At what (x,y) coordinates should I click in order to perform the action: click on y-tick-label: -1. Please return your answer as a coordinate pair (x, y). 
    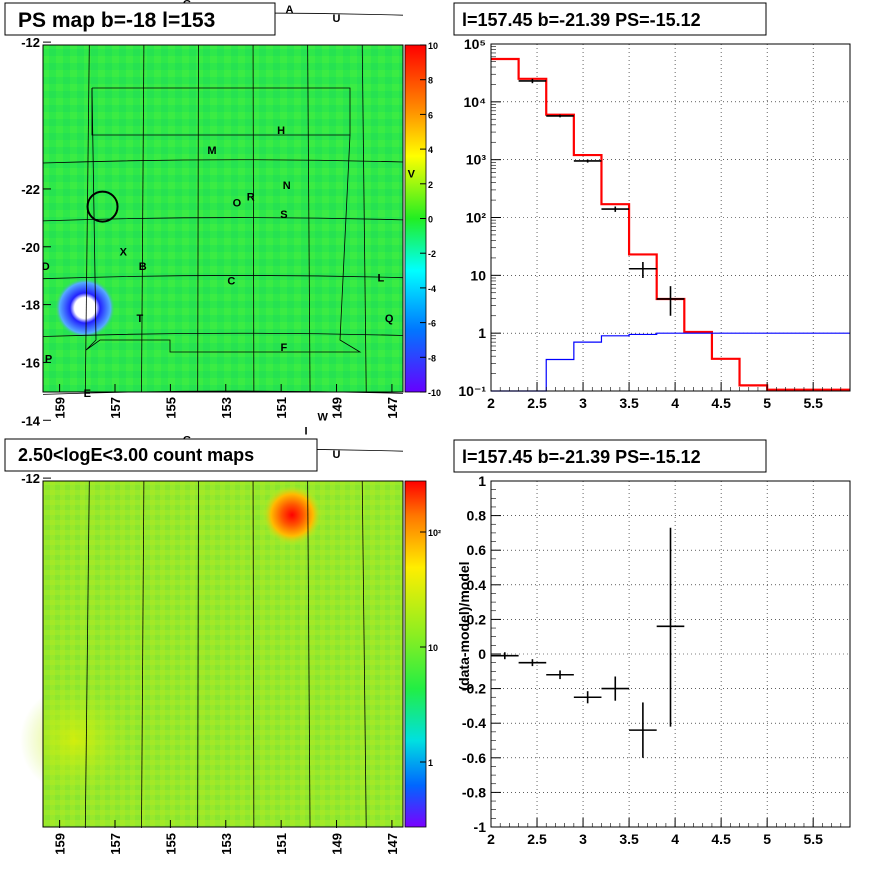
    Looking at the image, I should click on (480, 827).